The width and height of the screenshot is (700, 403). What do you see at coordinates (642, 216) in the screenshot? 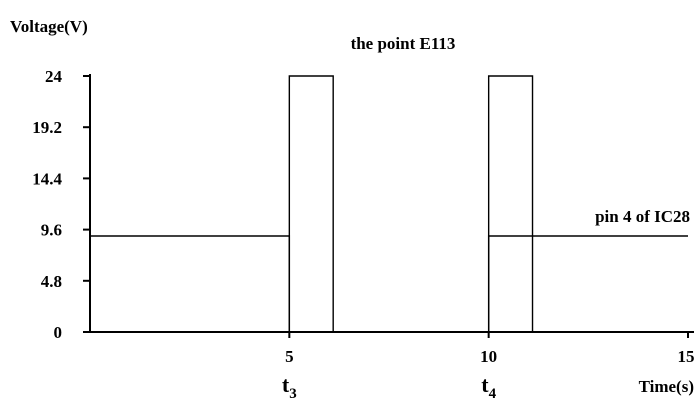
I see `series-annotation: pin 4 of IC28` at bounding box center [642, 216].